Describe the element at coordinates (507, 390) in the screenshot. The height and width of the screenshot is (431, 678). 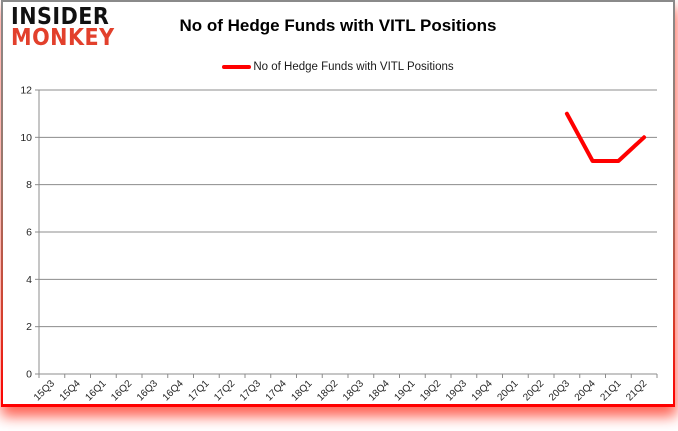
I see `x-tick-label: 20Q1` at that location.